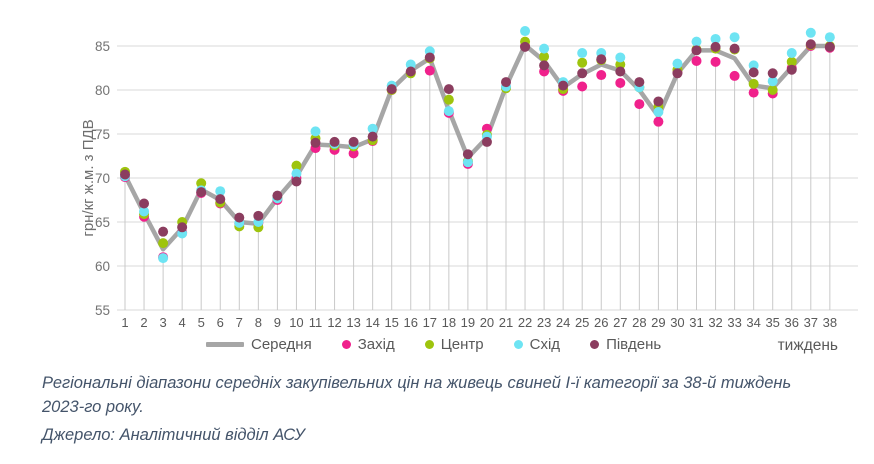 This screenshot has width=874, height=464. What do you see at coordinates (525, 322) in the screenshot?
I see `x-tick-label-22: 22` at bounding box center [525, 322].